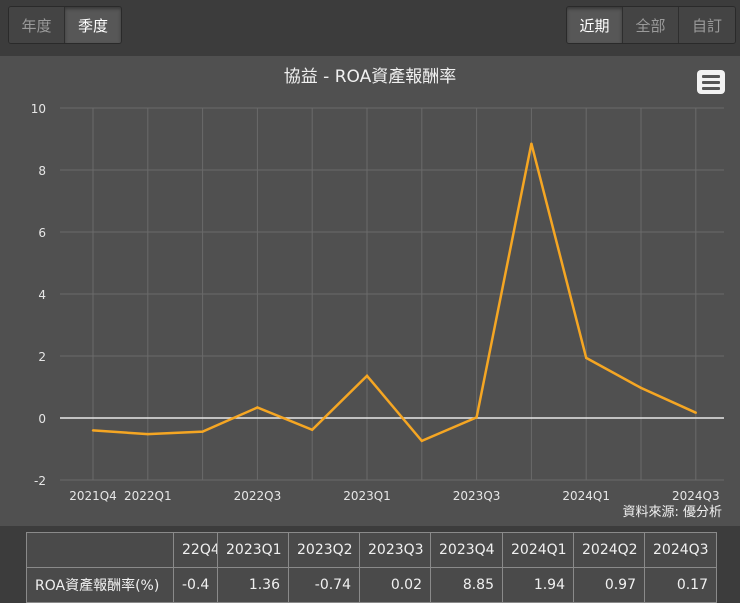 This screenshot has height=603, width=740. I want to click on table-cell: 0.97, so click(609, 585).